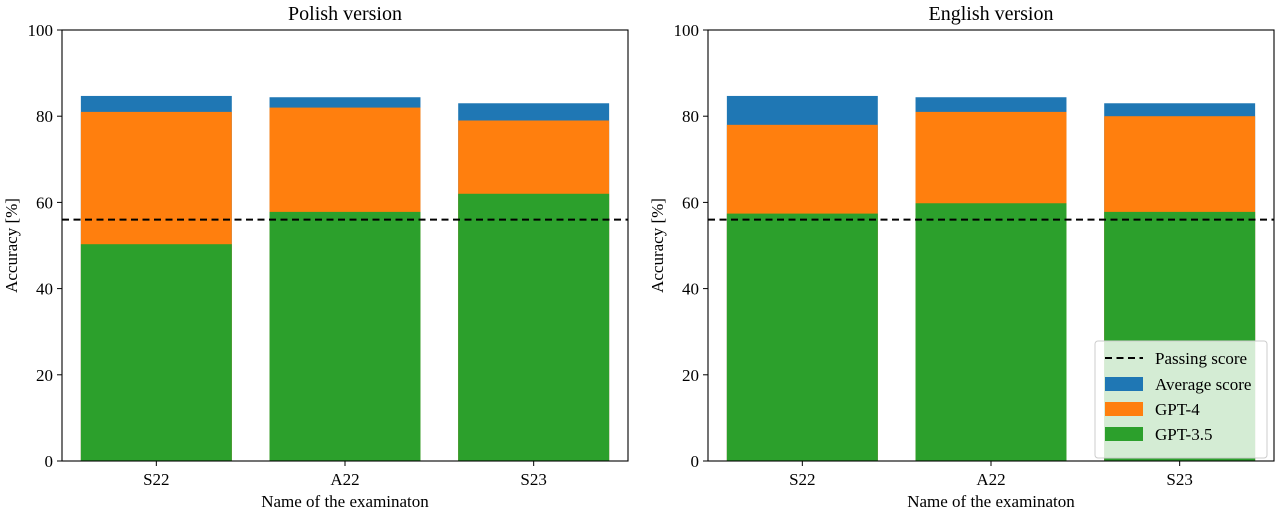 The height and width of the screenshot is (518, 1280). What do you see at coordinates (1201, 358) in the screenshot?
I see `legend-passing-score-label: Passing score` at bounding box center [1201, 358].